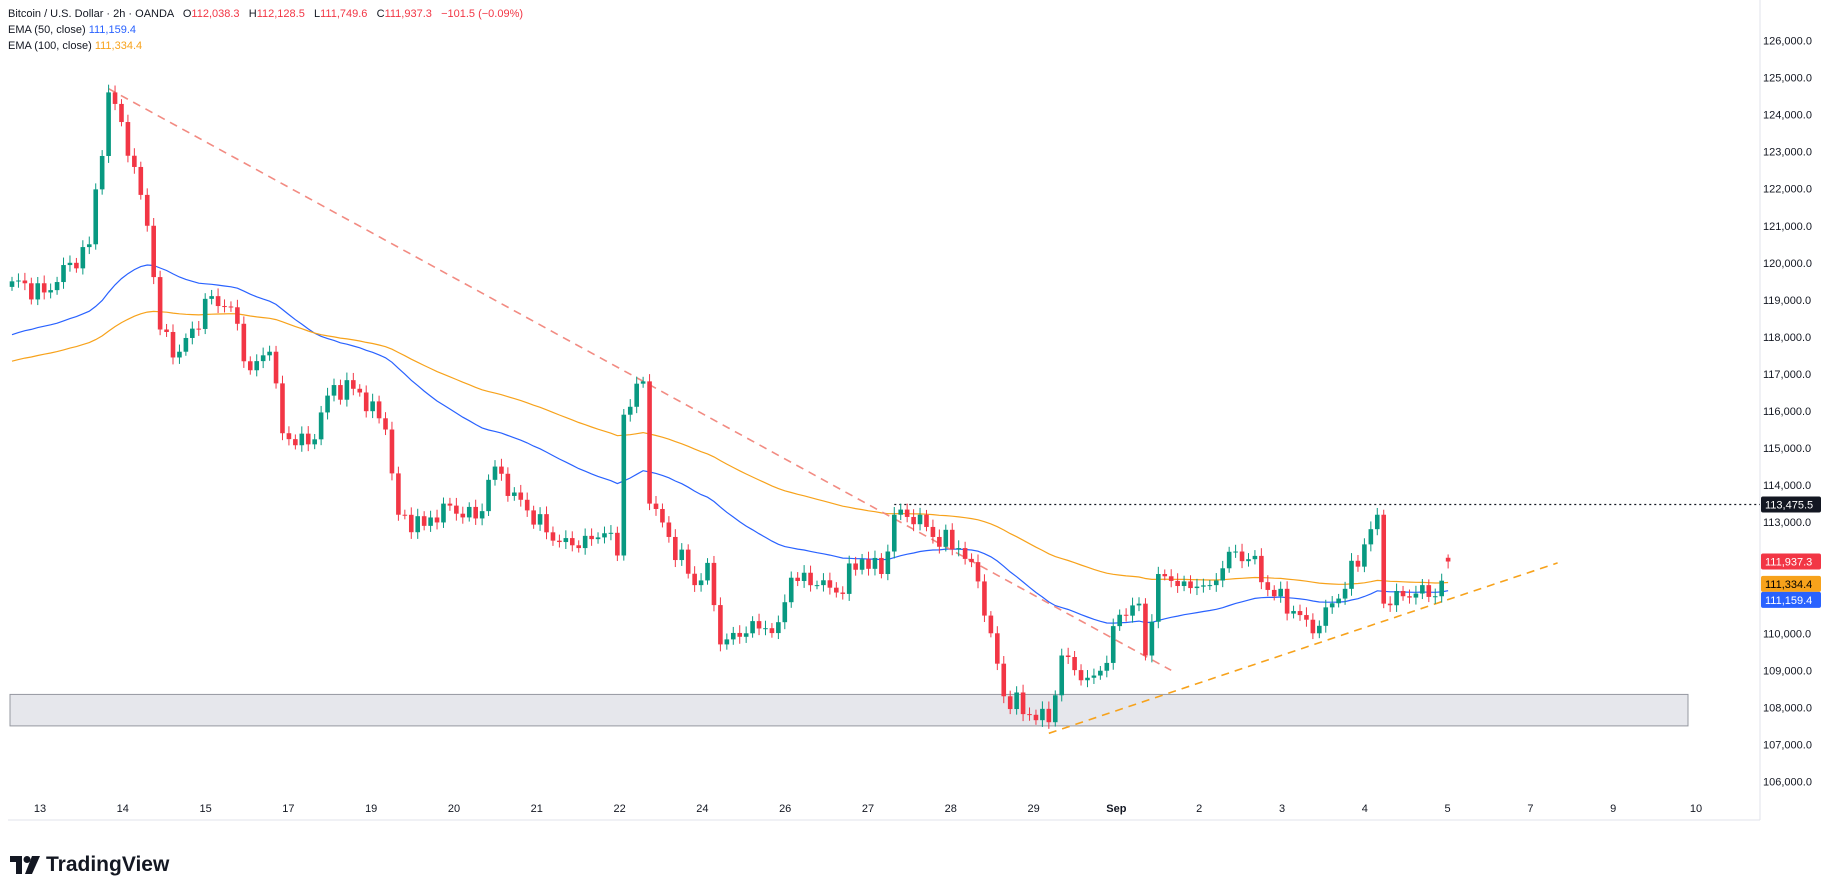 Image resolution: width=1835 pixels, height=883 pixels. What do you see at coordinates (317, 14) in the screenshot?
I see `low-label: L` at bounding box center [317, 14].